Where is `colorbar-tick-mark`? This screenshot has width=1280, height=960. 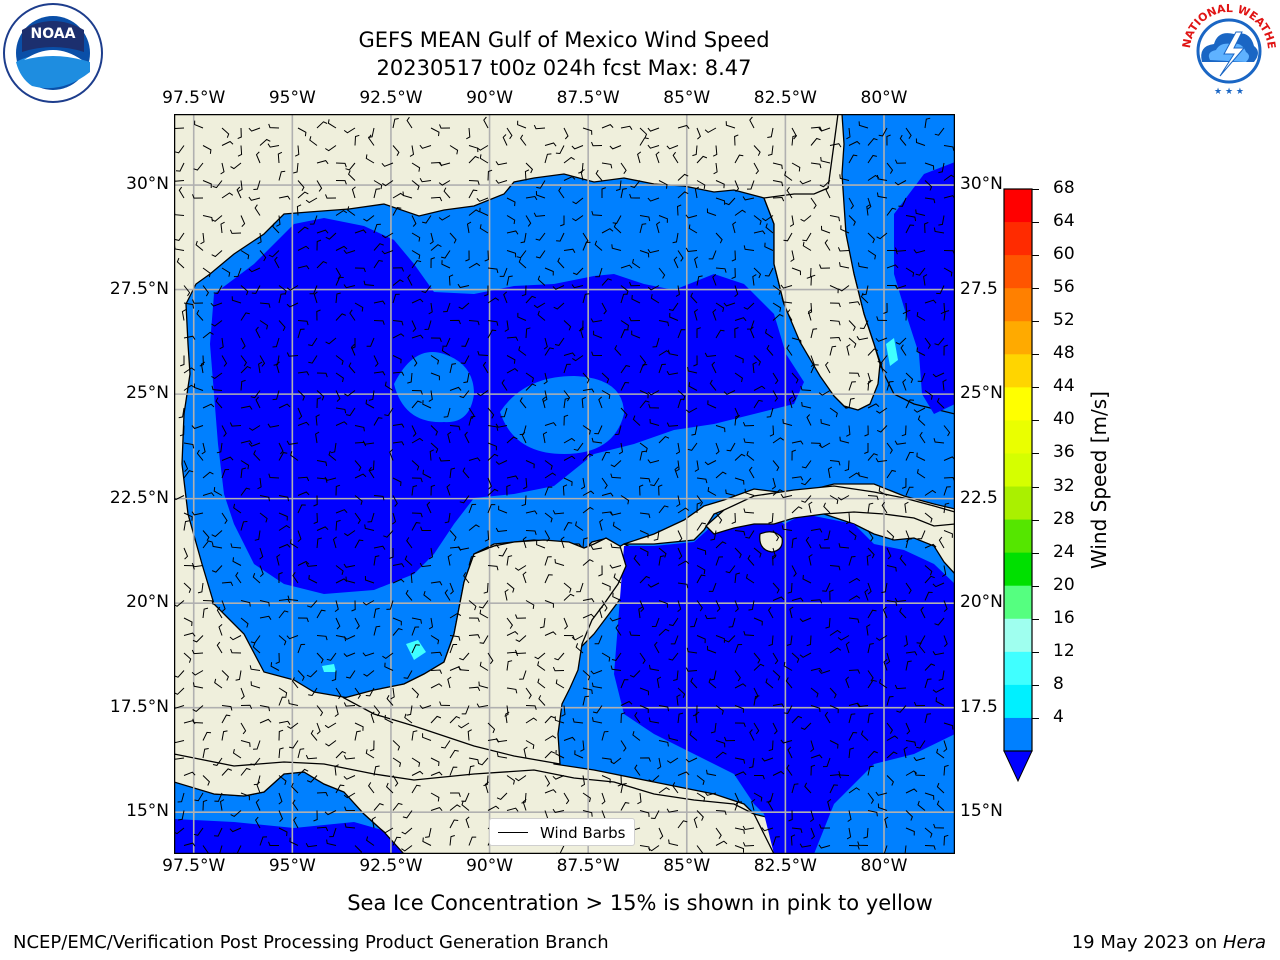
colorbar-tick-mark is located at coordinates (1035, 652).